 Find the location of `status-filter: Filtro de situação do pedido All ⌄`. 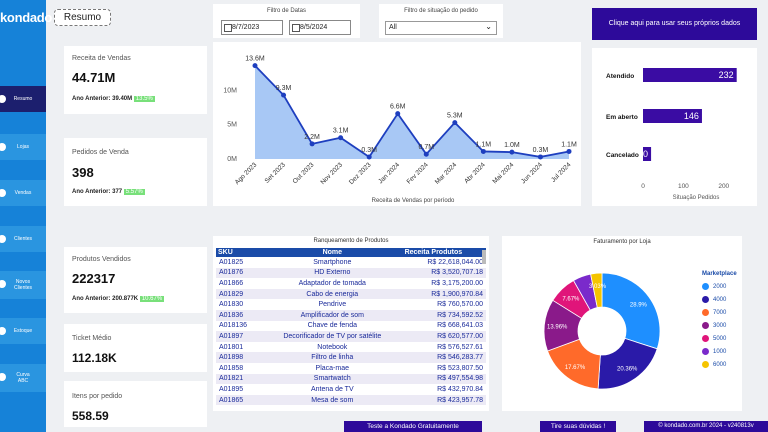

status-filter: Filtro de situação do pedido All ⌄ is located at coordinates (441, 21).